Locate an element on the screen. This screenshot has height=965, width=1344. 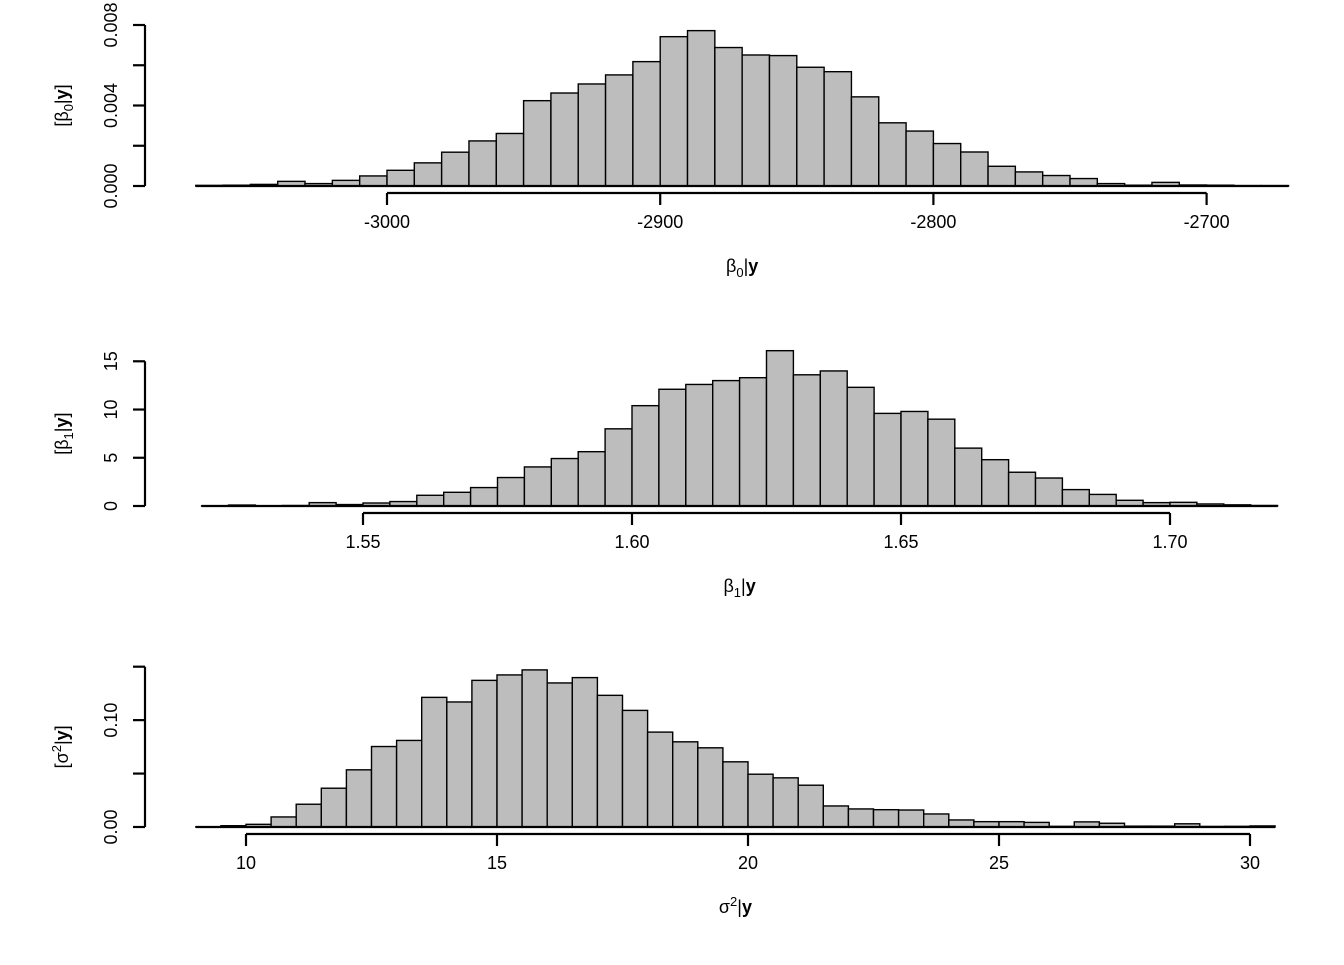
x-tick-label: -3000 is located at coordinates (387, 222).